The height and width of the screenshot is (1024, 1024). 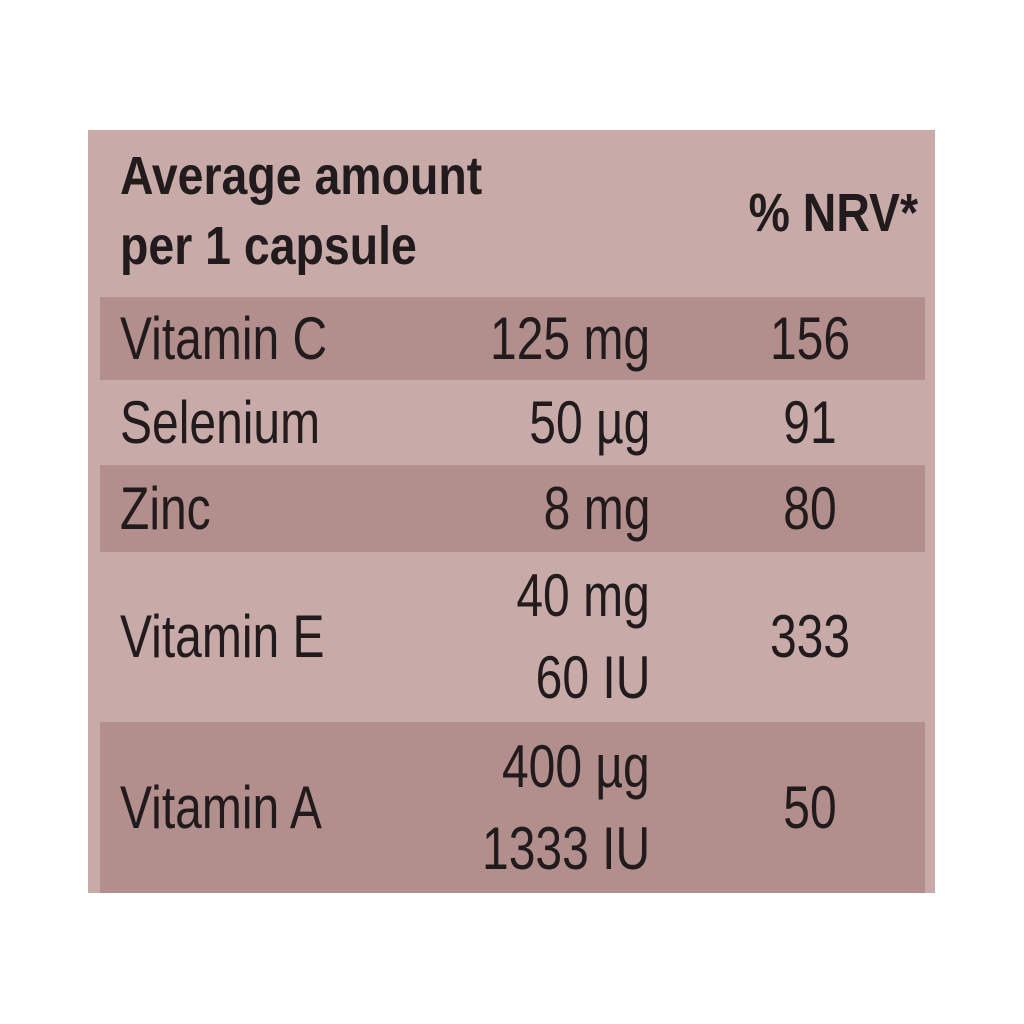 I want to click on amount: 125 mg, so click(x=569, y=338).